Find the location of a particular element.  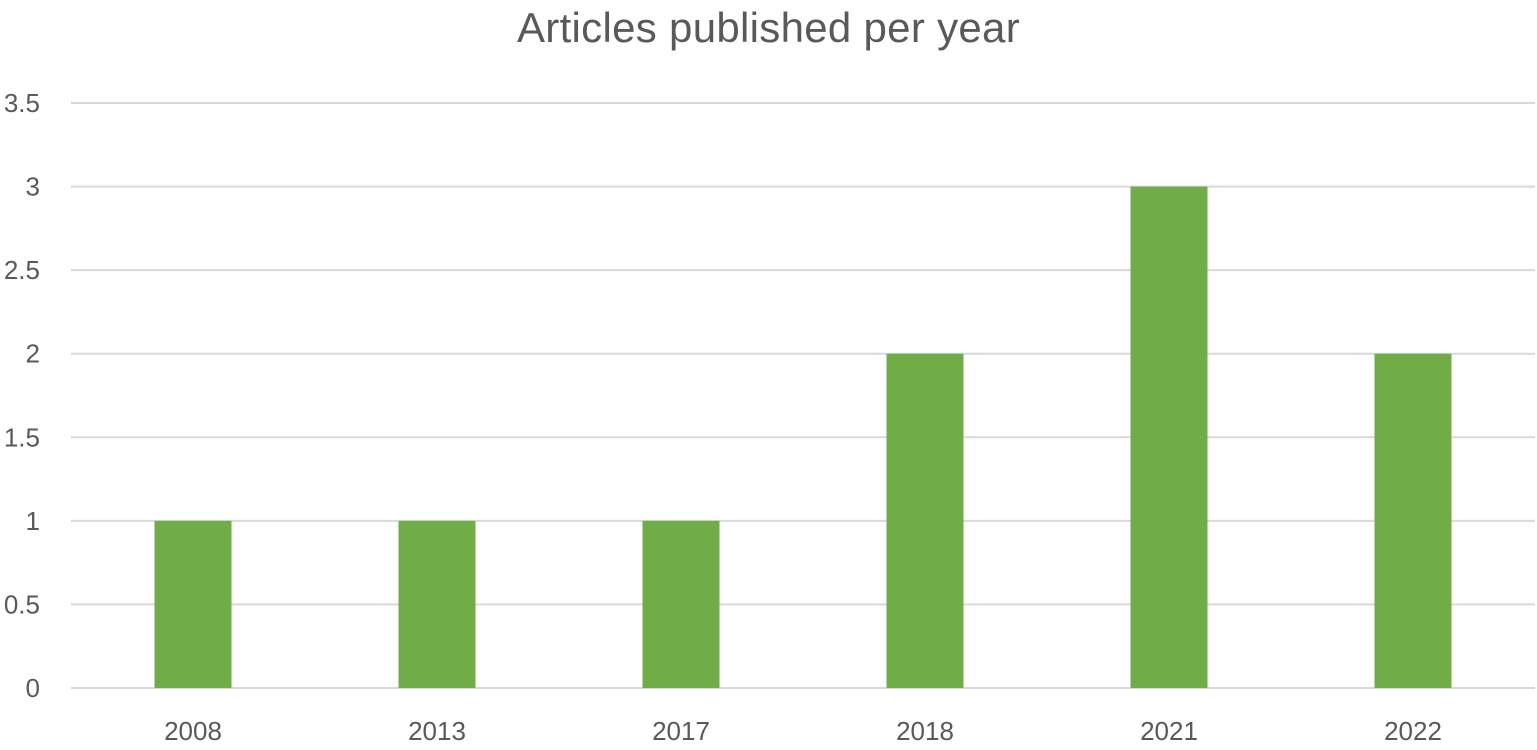

bar-2017 is located at coordinates (681, 604).